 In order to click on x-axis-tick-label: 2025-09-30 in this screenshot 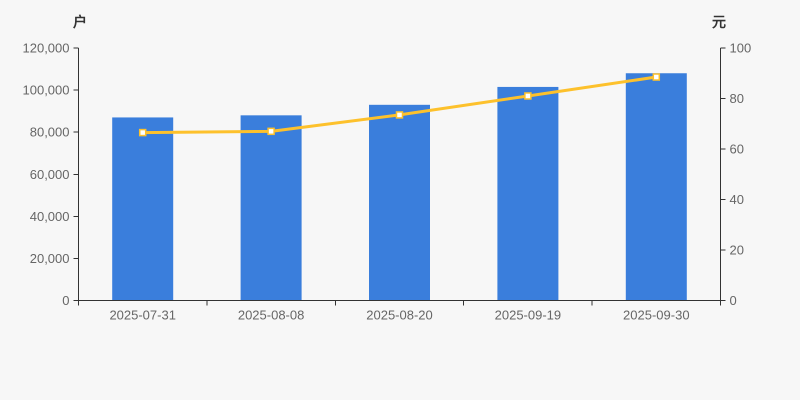, I will do `click(656, 315)`.